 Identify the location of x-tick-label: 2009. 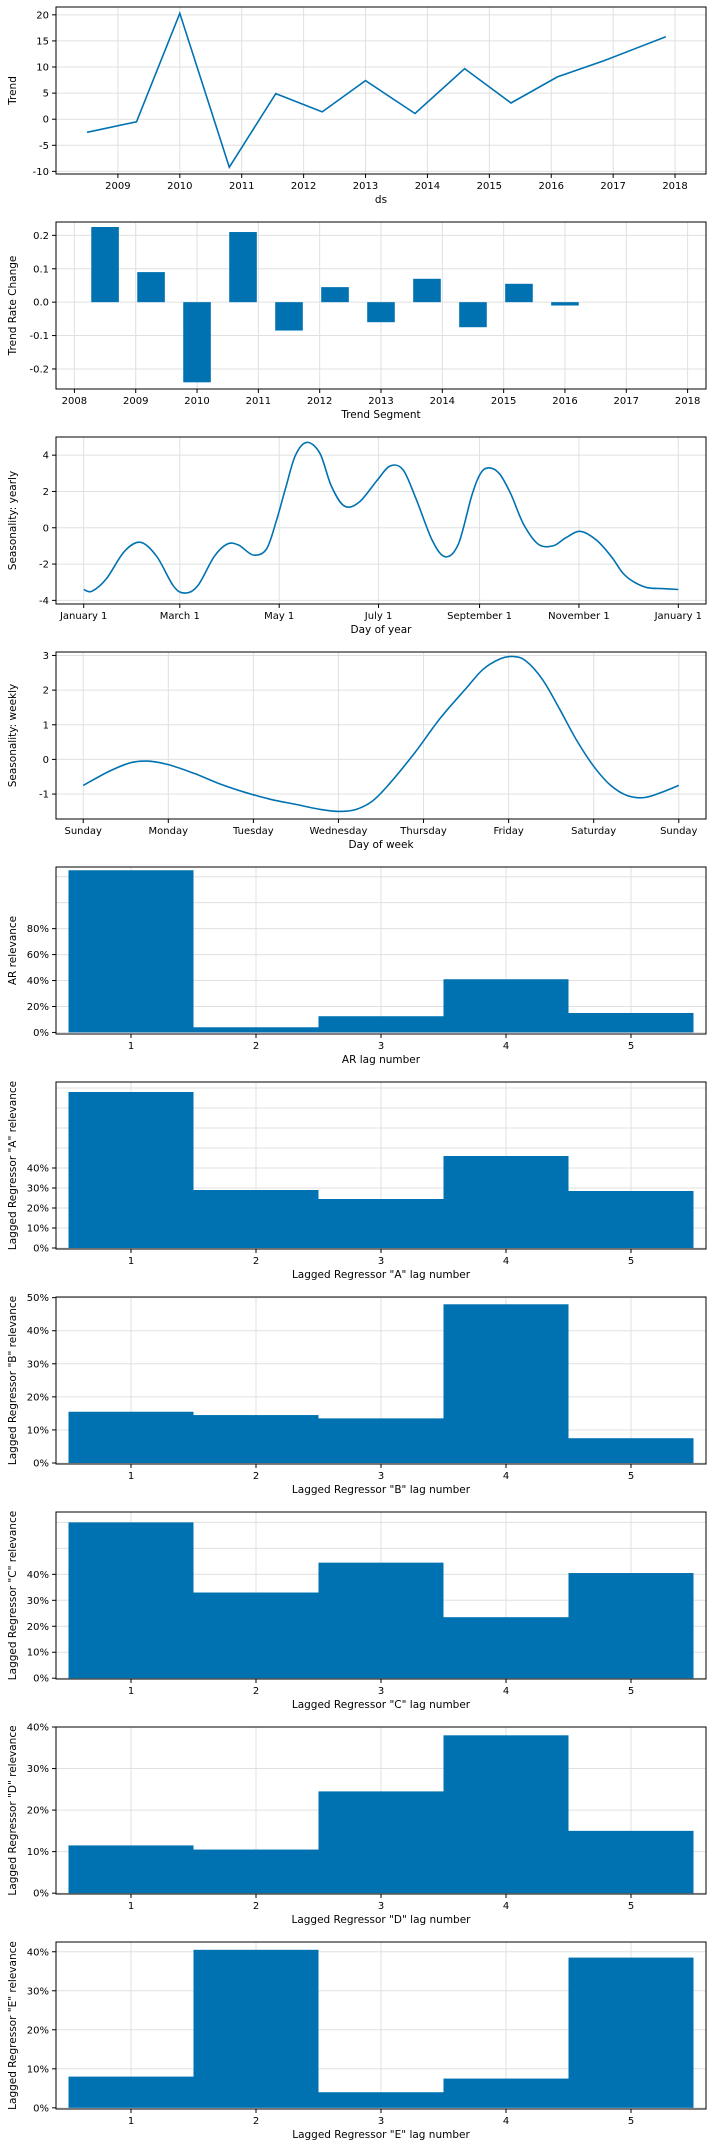
(135, 401).